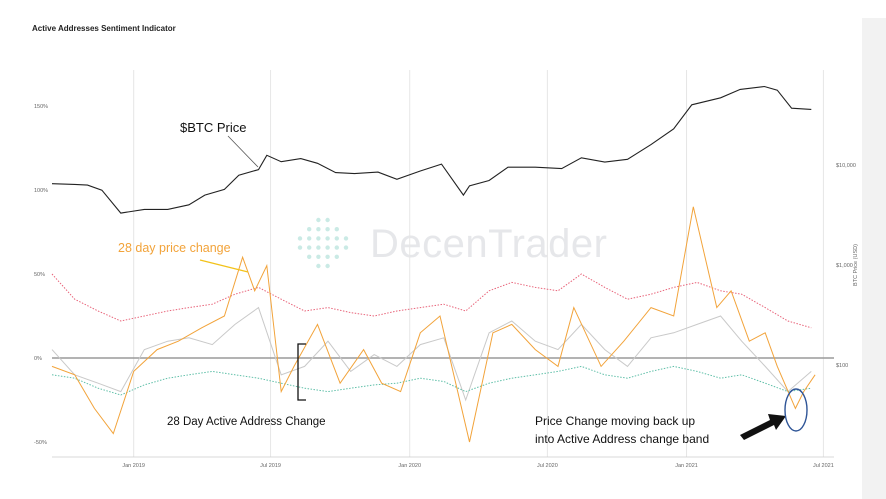  I want to click on address-bracket, so click(301, 372).